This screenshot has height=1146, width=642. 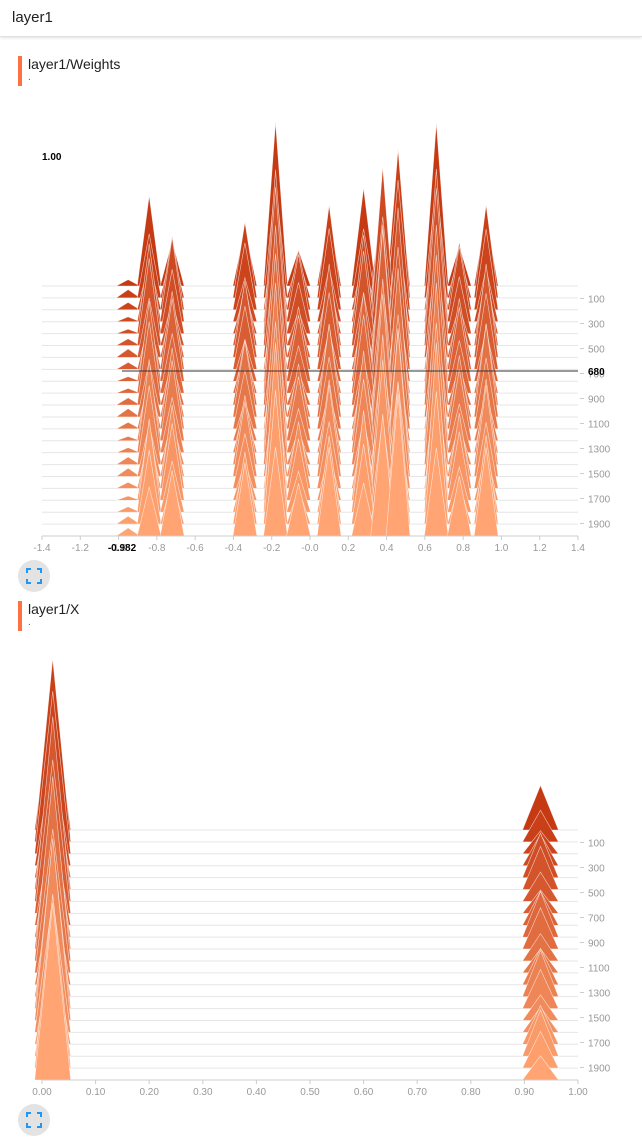 What do you see at coordinates (540, 548) in the screenshot?
I see `x-tick-label: 1.2` at bounding box center [540, 548].